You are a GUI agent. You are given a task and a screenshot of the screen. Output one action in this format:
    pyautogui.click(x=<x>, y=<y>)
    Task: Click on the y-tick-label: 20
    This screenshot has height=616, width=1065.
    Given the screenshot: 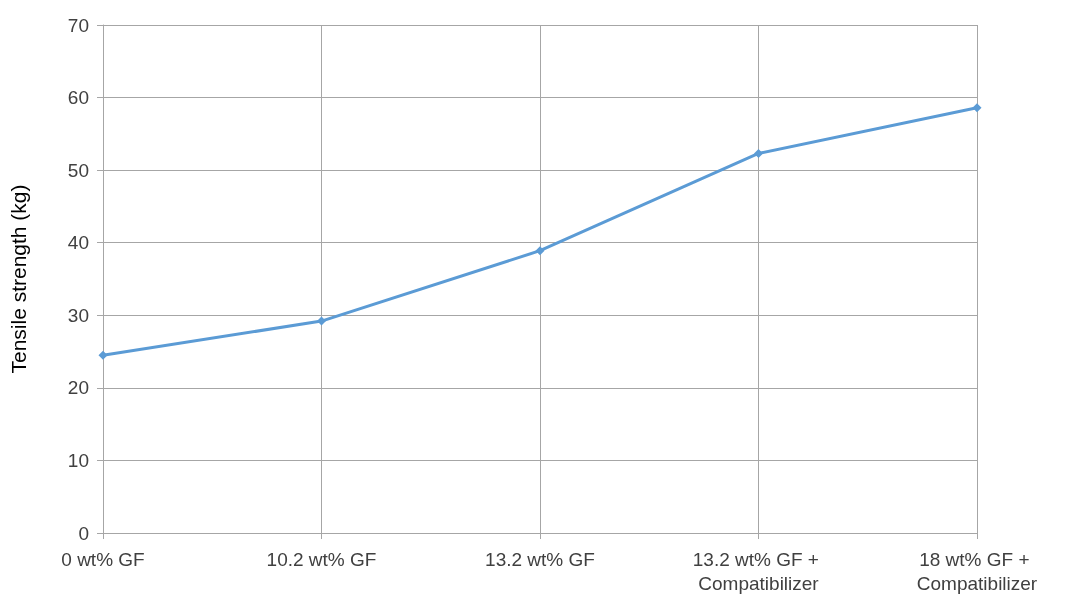 What is the action you would take?
    pyautogui.click(x=78, y=388)
    